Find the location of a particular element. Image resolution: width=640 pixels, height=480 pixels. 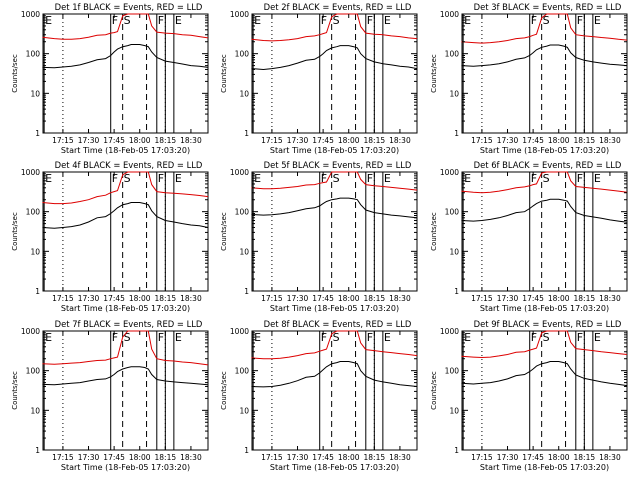

panel-title: Det 7f BLACK = Events, RED = LLD is located at coordinates (129, 324).